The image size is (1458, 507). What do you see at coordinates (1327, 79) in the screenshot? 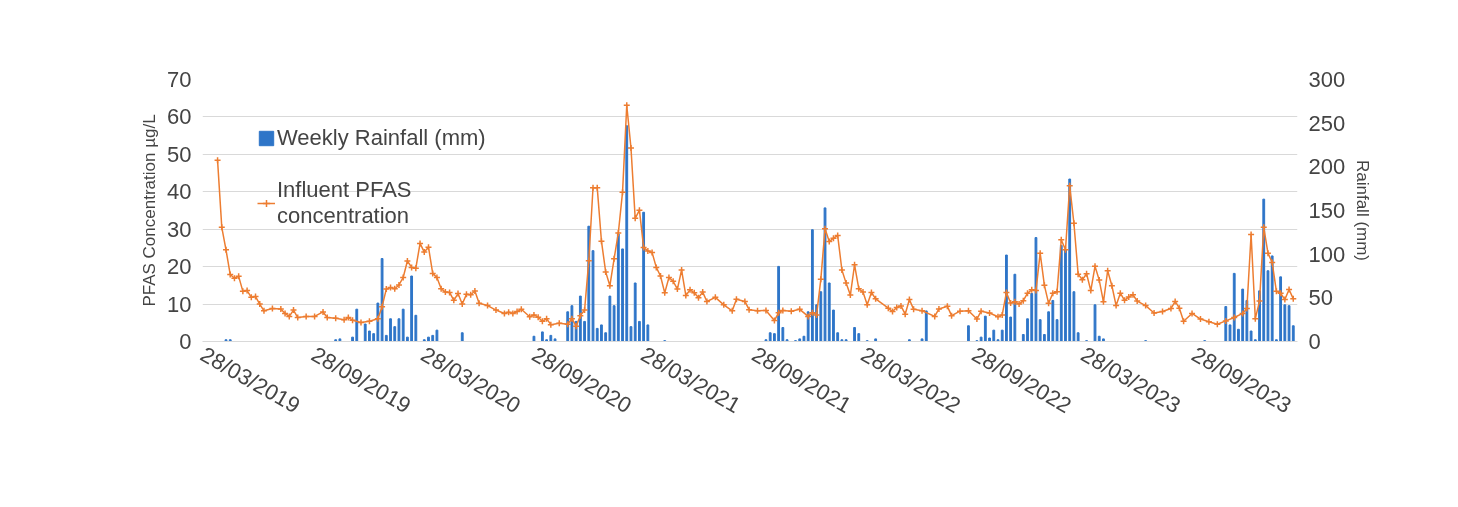
I see `y2-tick-label: 300` at bounding box center [1327, 79].